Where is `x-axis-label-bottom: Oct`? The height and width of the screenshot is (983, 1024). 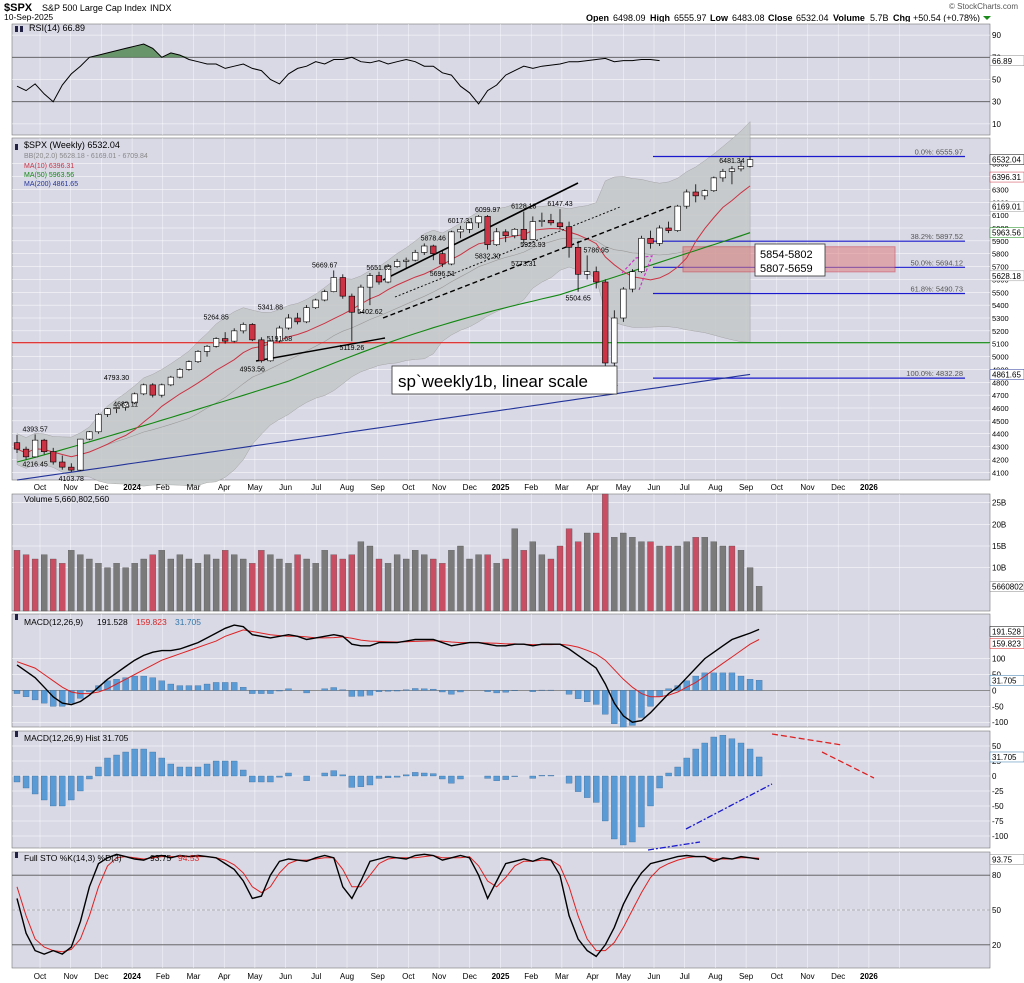
x-axis-label-bottom: Oct is located at coordinates (408, 976).